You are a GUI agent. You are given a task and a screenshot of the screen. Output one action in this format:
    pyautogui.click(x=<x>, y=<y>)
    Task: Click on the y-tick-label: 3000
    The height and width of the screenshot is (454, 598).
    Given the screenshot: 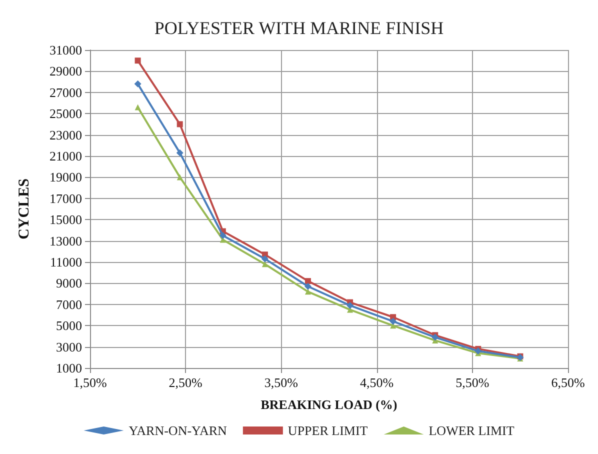 What is the action you would take?
    pyautogui.click(x=69, y=346)
    